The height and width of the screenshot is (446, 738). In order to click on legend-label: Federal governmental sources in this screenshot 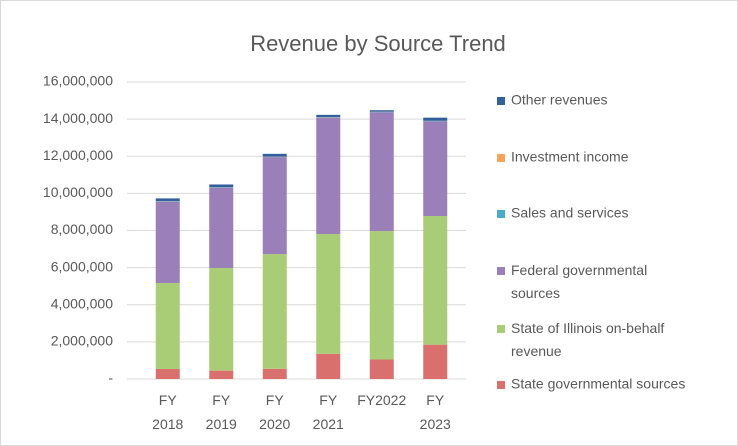, I will do `click(579, 281)`.